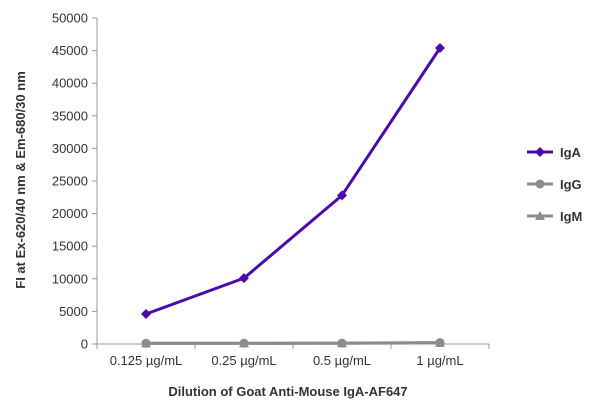  What do you see at coordinates (243, 360) in the screenshot?
I see `x-tick-label: 0.25 µg/mL` at bounding box center [243, 360].